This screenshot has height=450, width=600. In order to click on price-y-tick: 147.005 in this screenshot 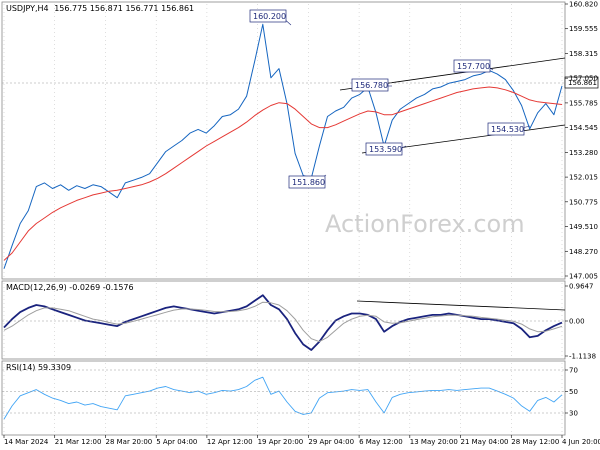, I will do `click(583, 277)`.